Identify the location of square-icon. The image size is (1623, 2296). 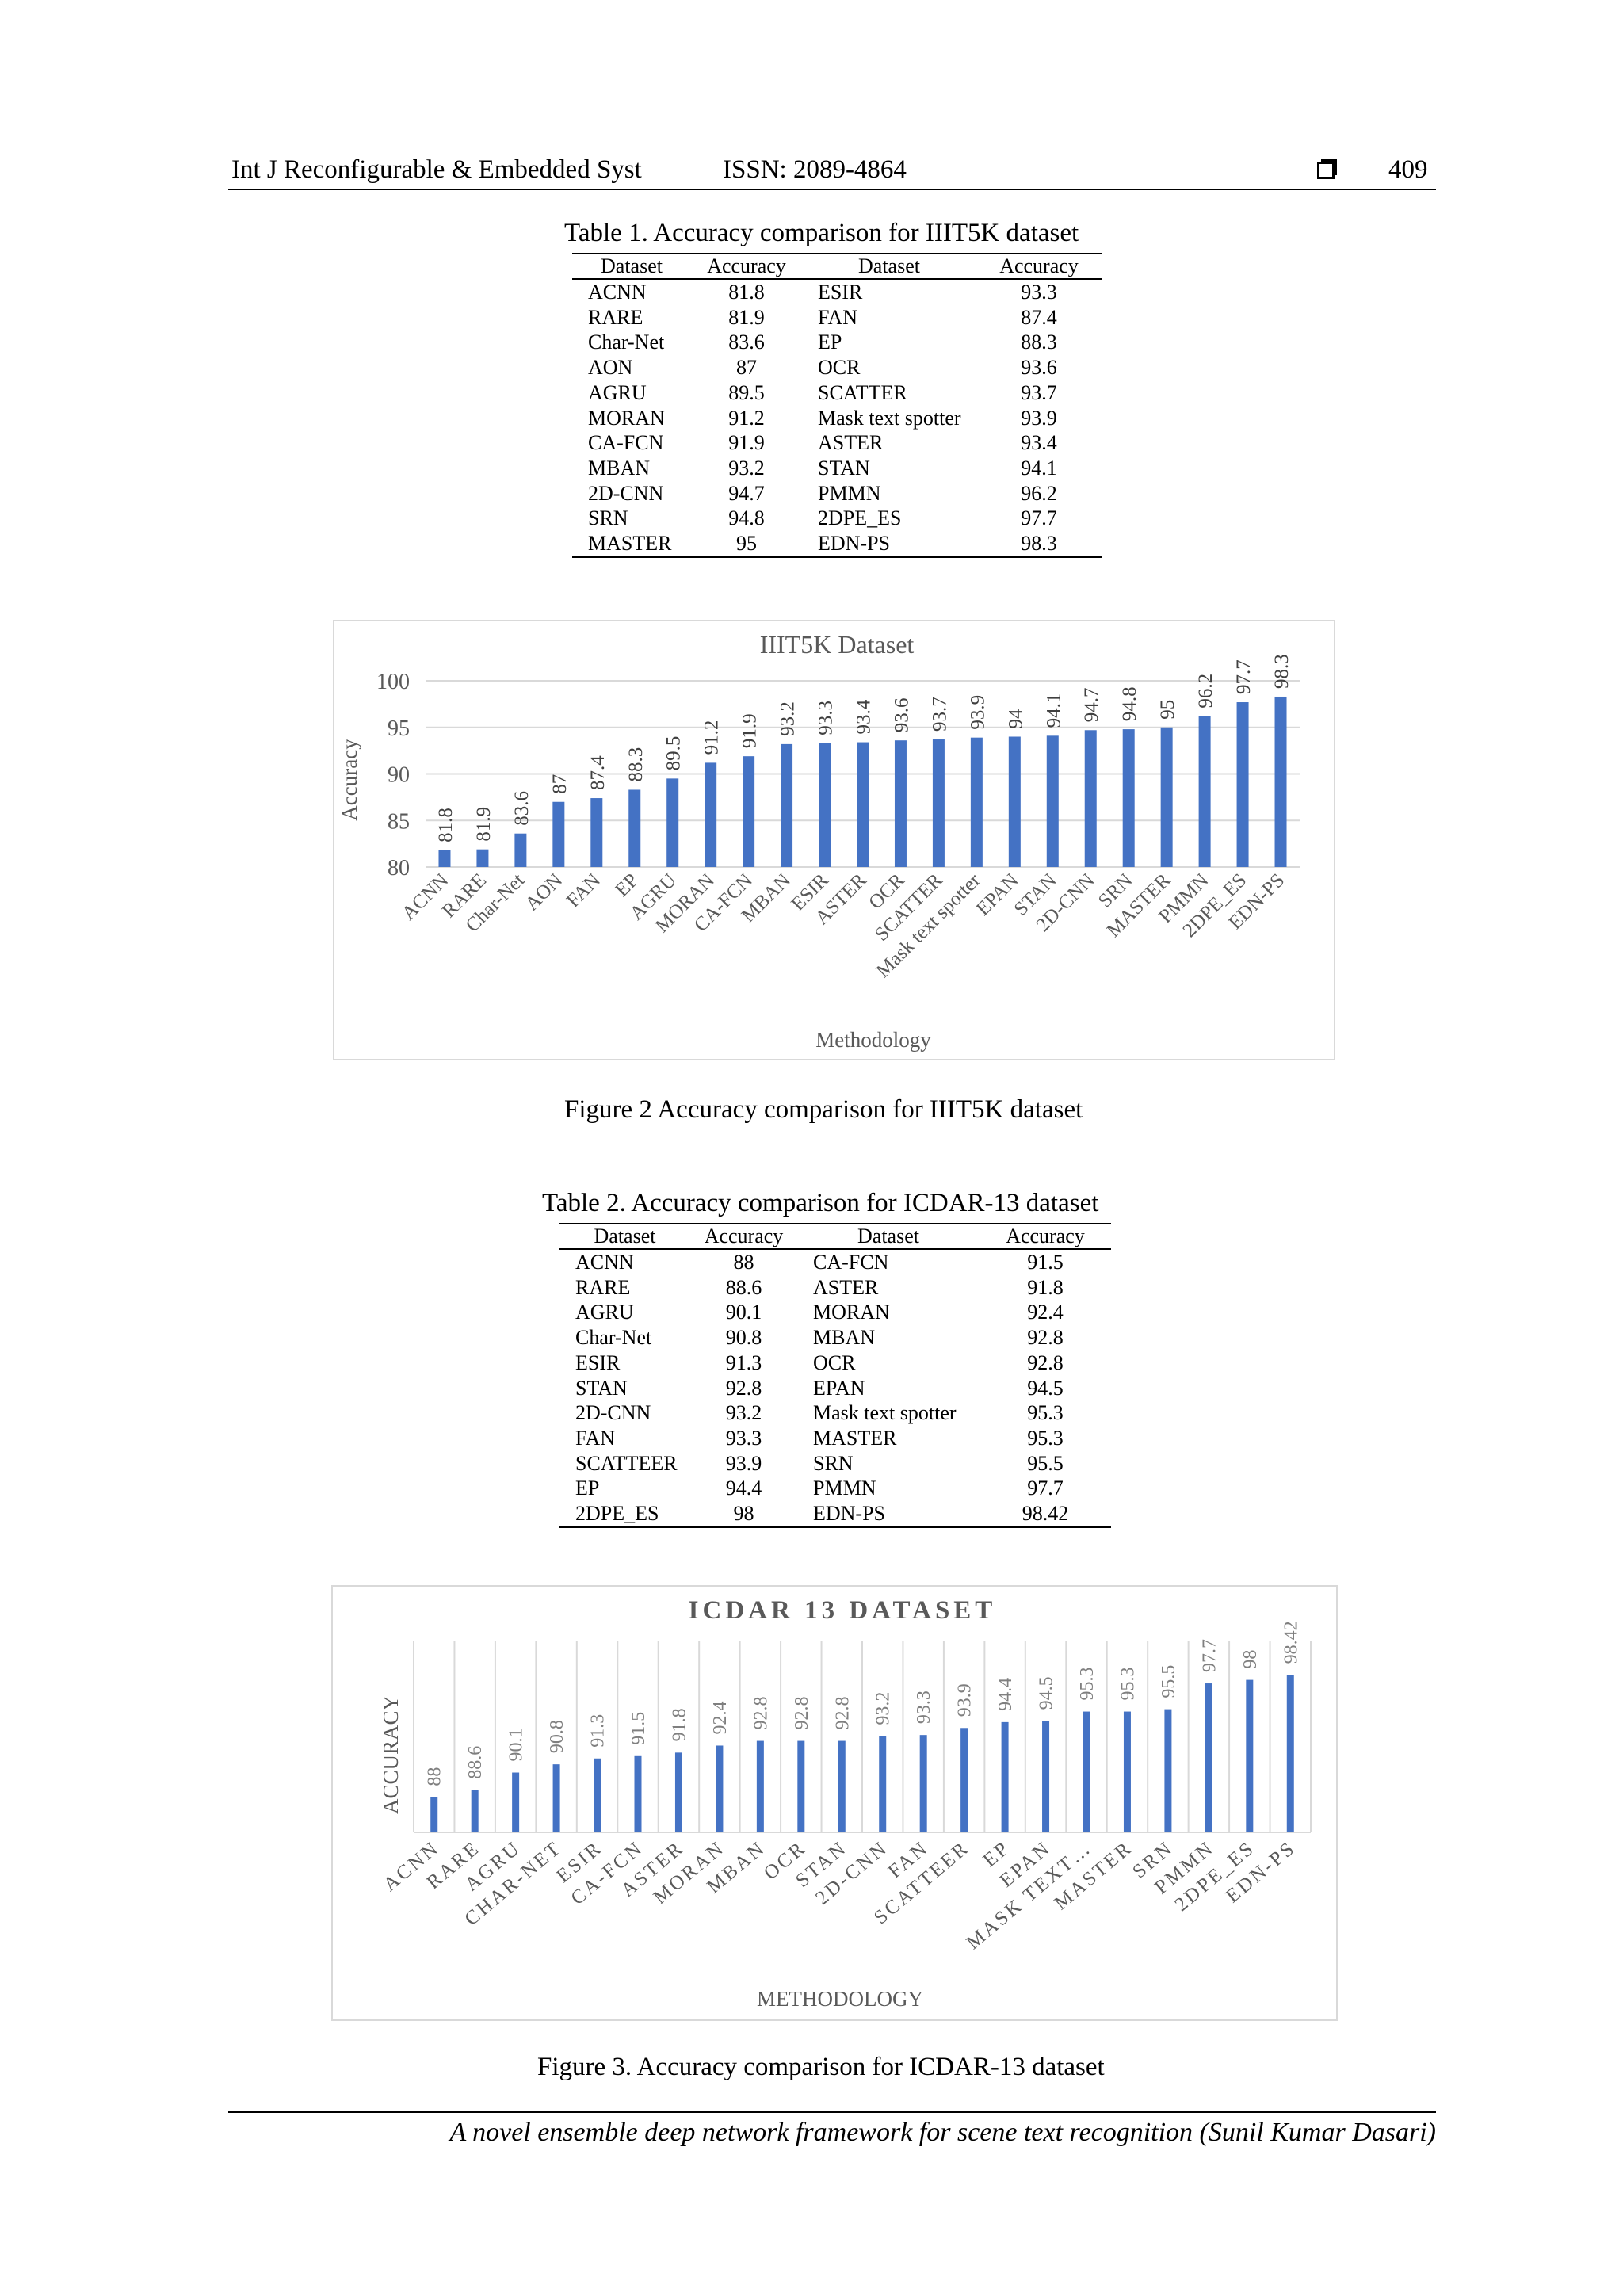
(1326, 170).